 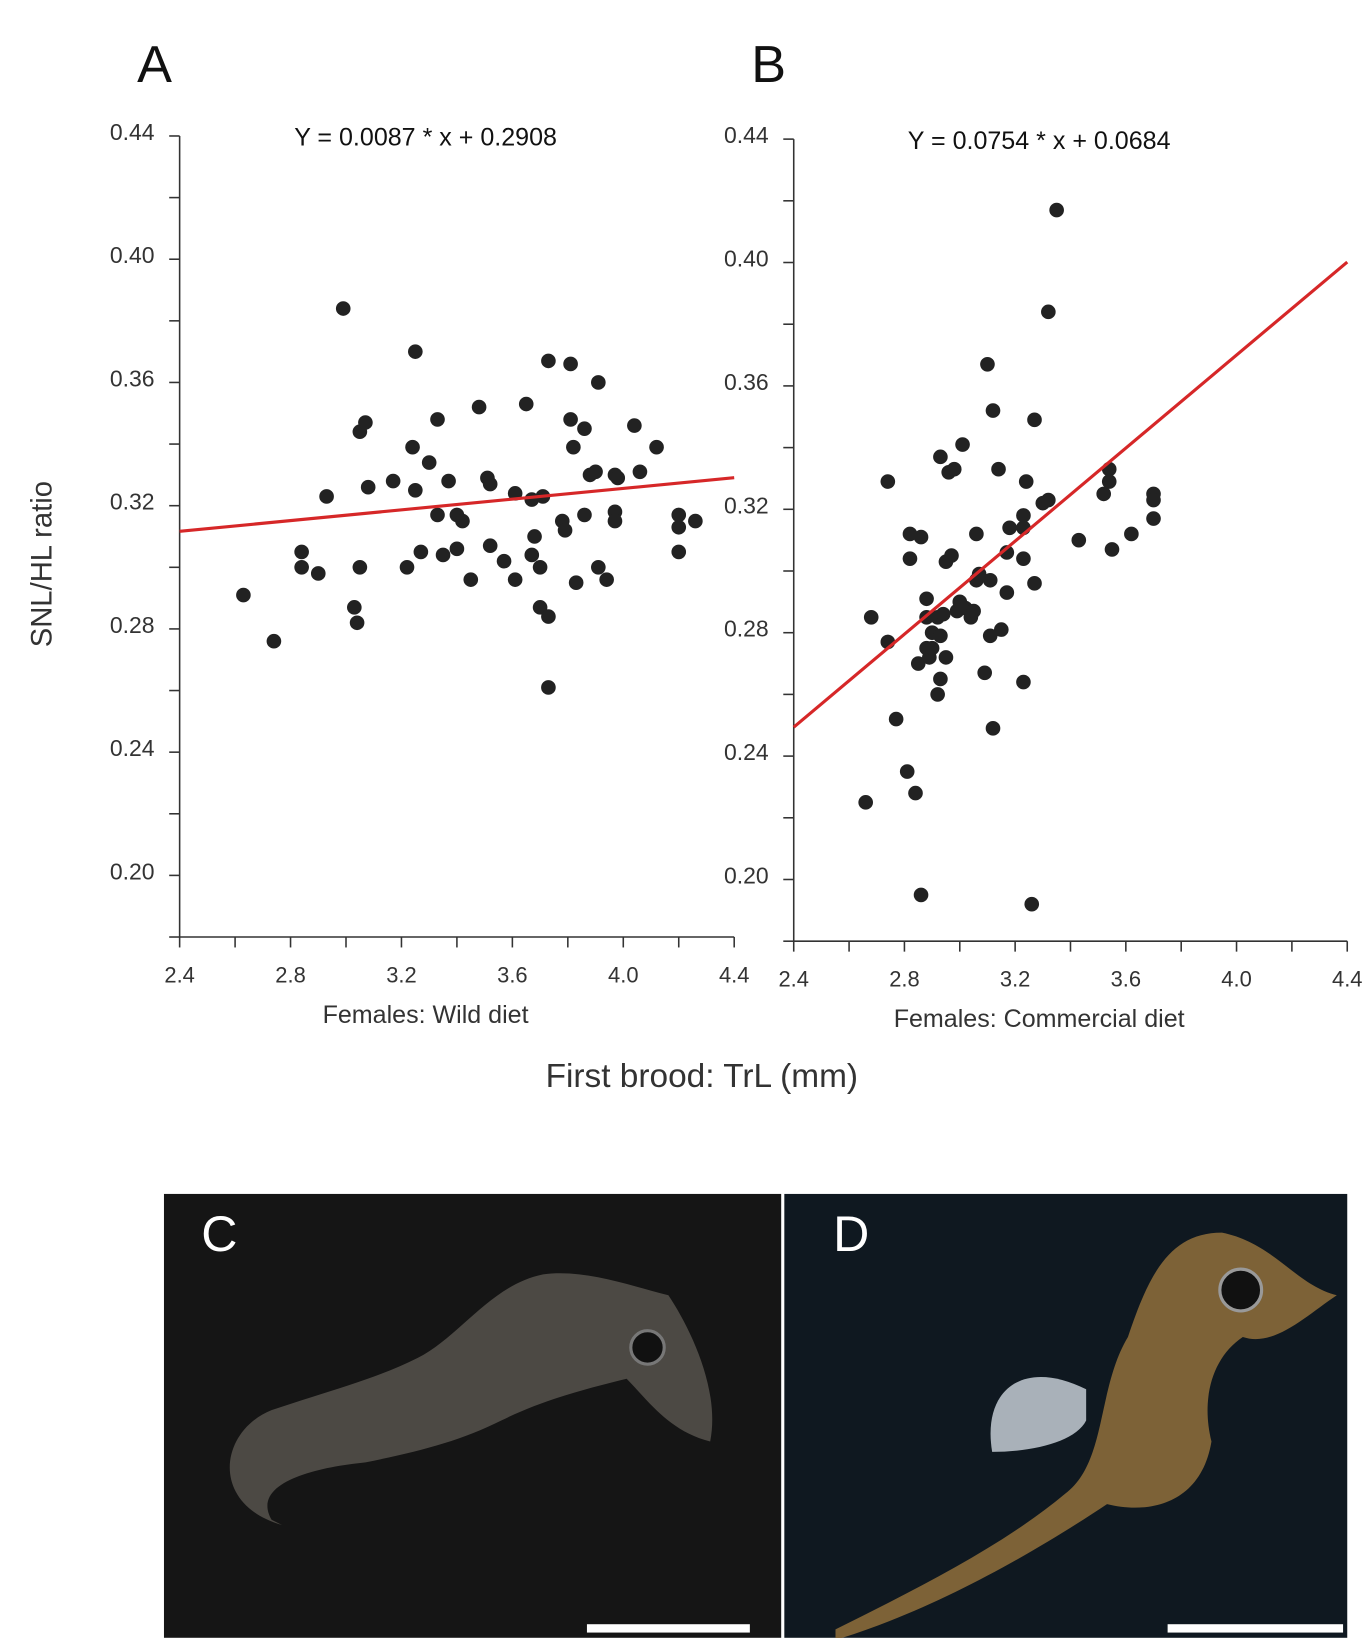 I want to click on x-tick-label: 4.0, so click(x=623, y=974).